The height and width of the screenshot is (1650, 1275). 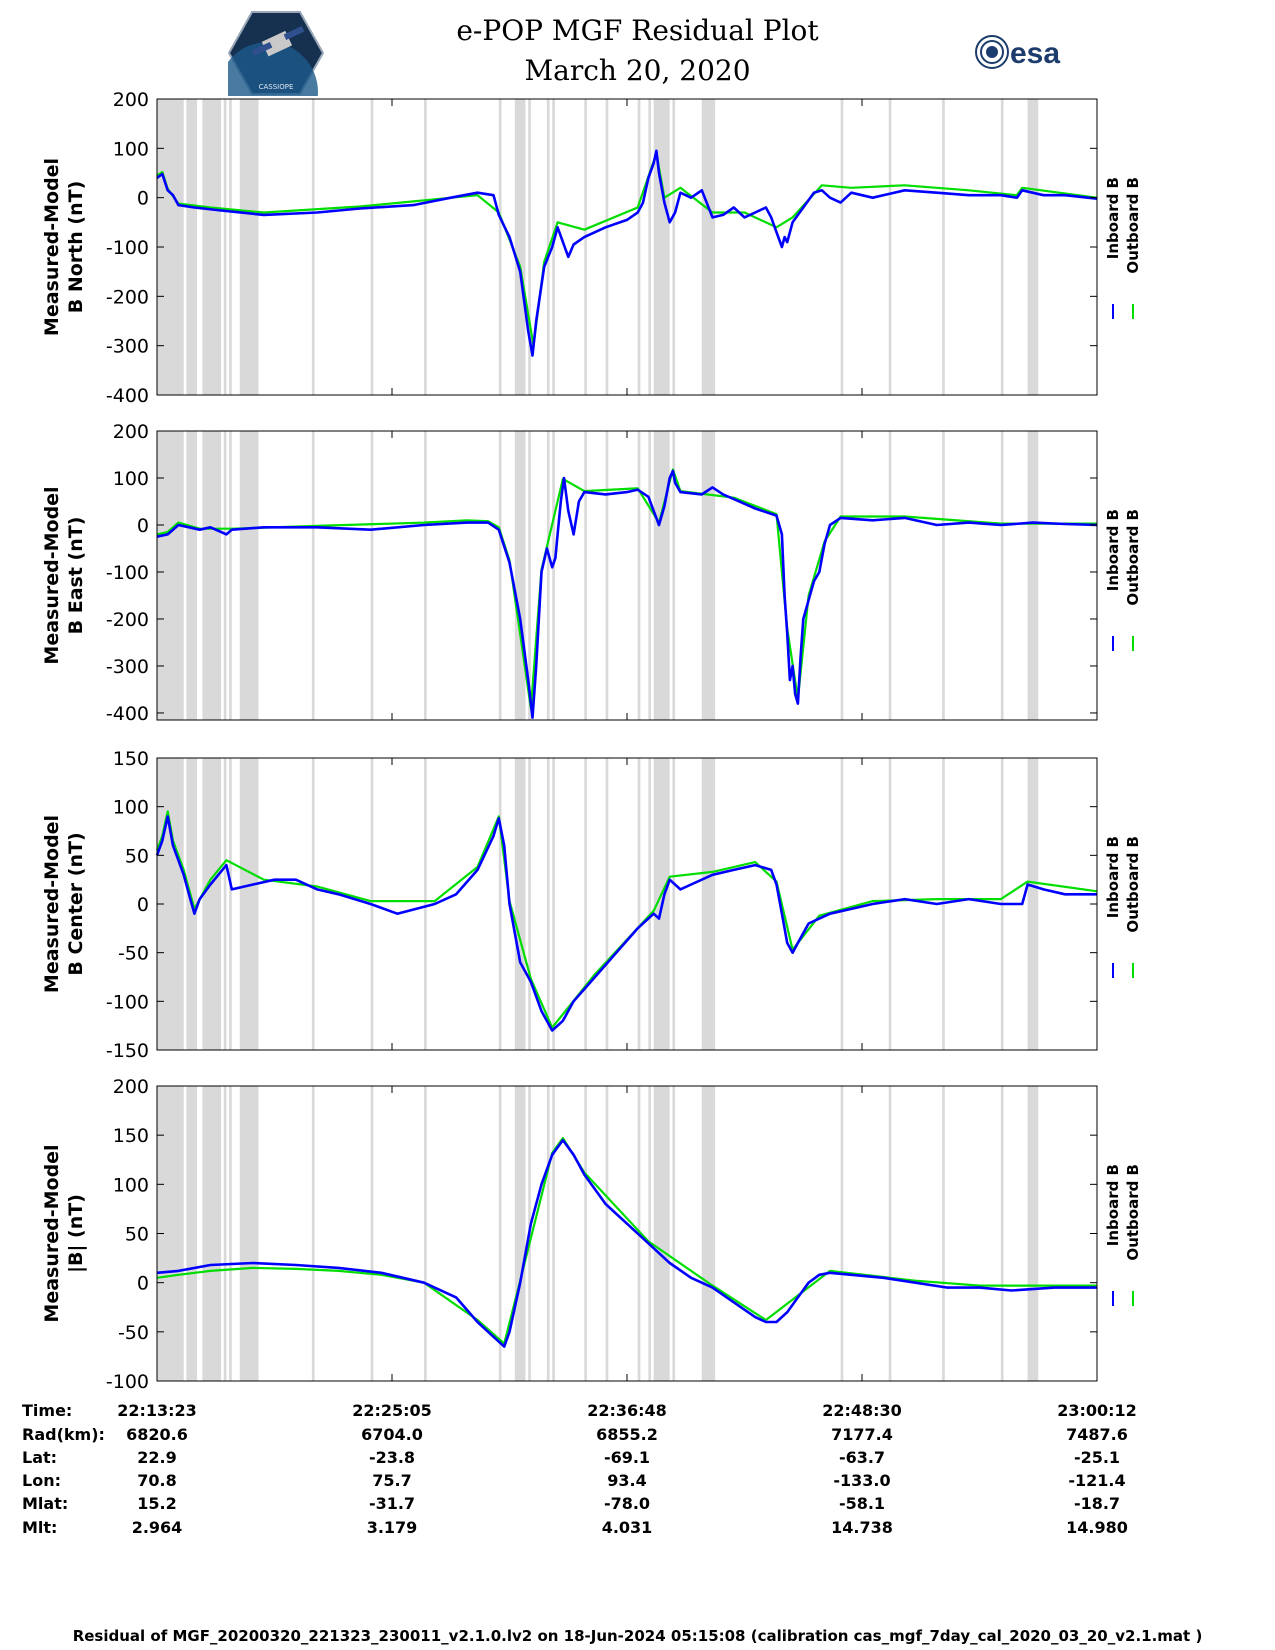 What do you see at coordinates (127, 297) in the screenshot?
I see `y-tick-label: -200` at bounding box center [127, 297].